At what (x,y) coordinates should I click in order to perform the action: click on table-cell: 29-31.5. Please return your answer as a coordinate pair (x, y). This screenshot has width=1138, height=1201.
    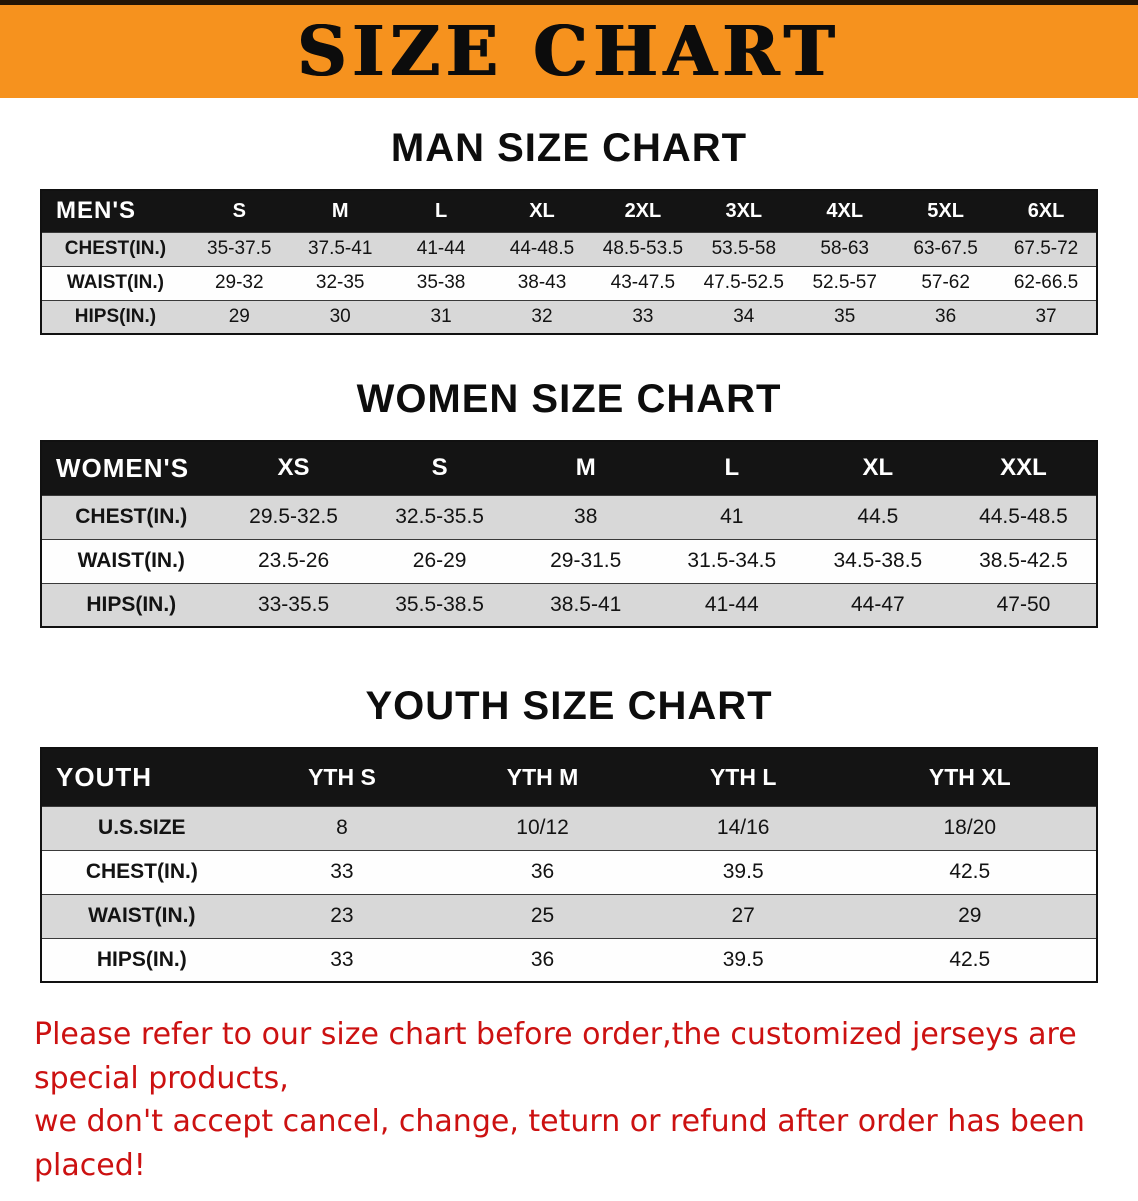
    Looking at the image, I should click on (585, 560).